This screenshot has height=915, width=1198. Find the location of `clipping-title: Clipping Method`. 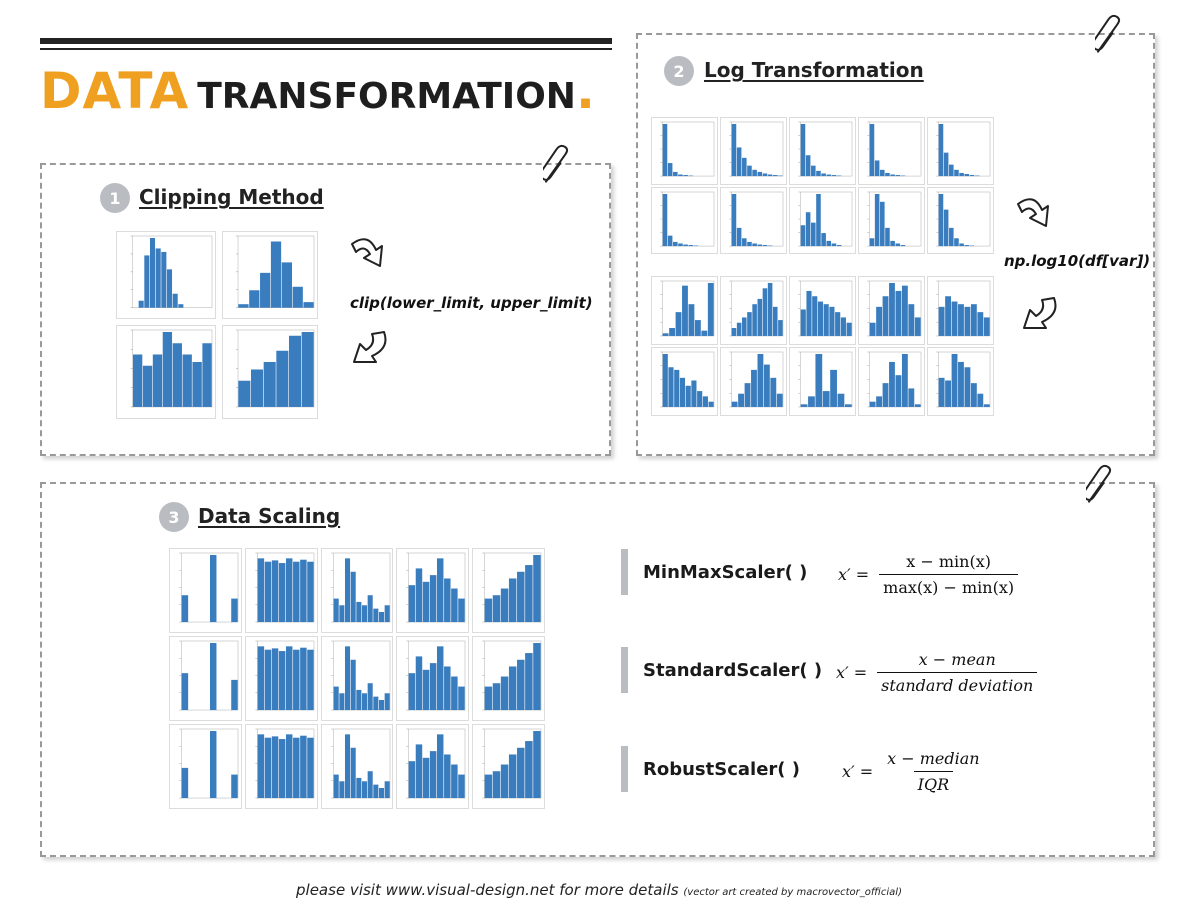

clipping-title: Clipping Method is located at coordinates (231, 197).